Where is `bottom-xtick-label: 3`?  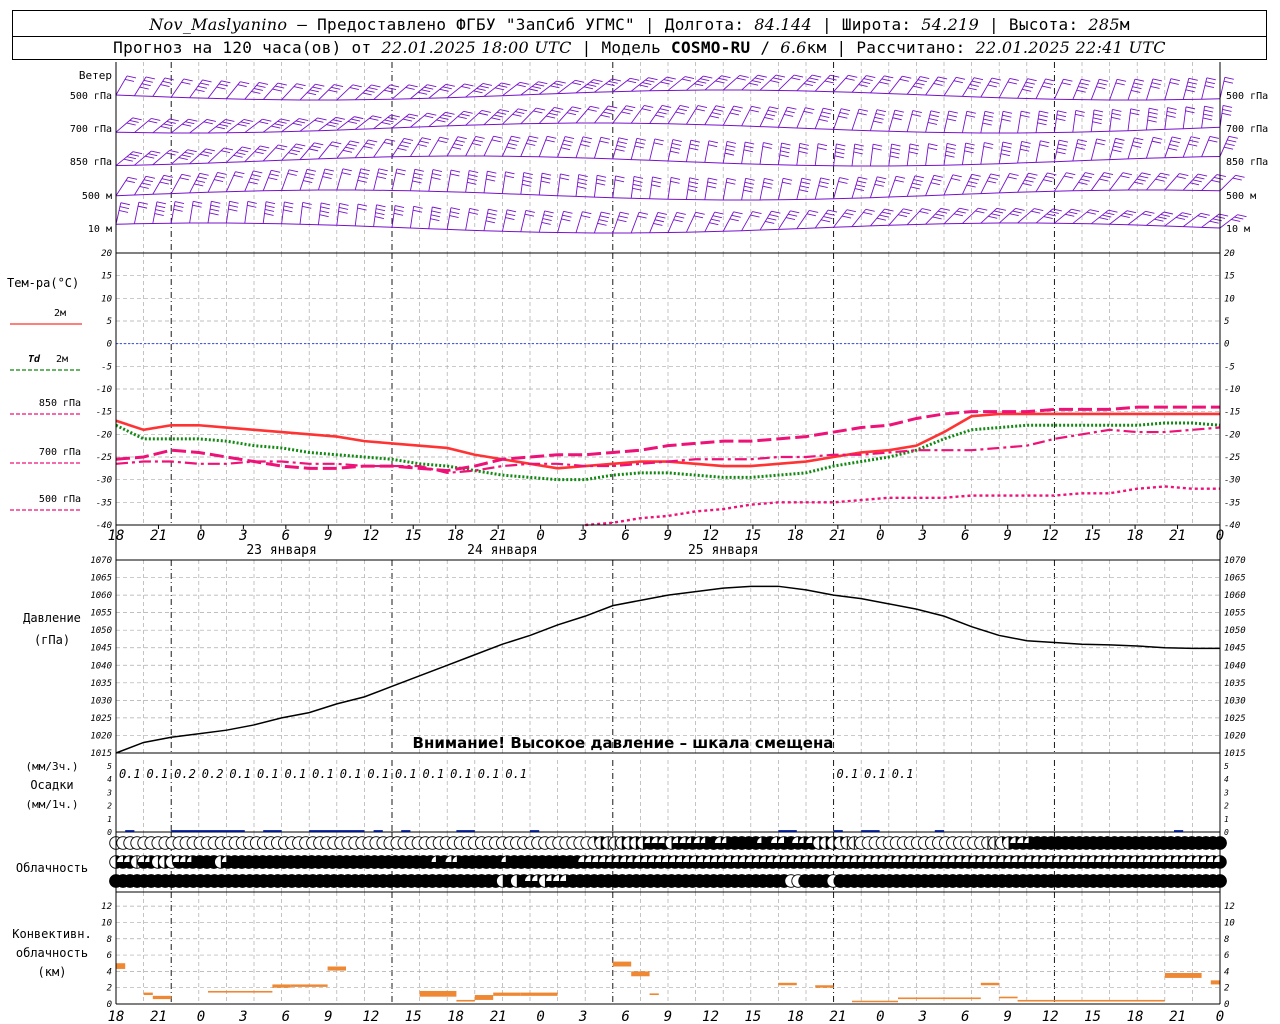
bottom-xtick-label: 3 is located at coordinates (582, 1016).